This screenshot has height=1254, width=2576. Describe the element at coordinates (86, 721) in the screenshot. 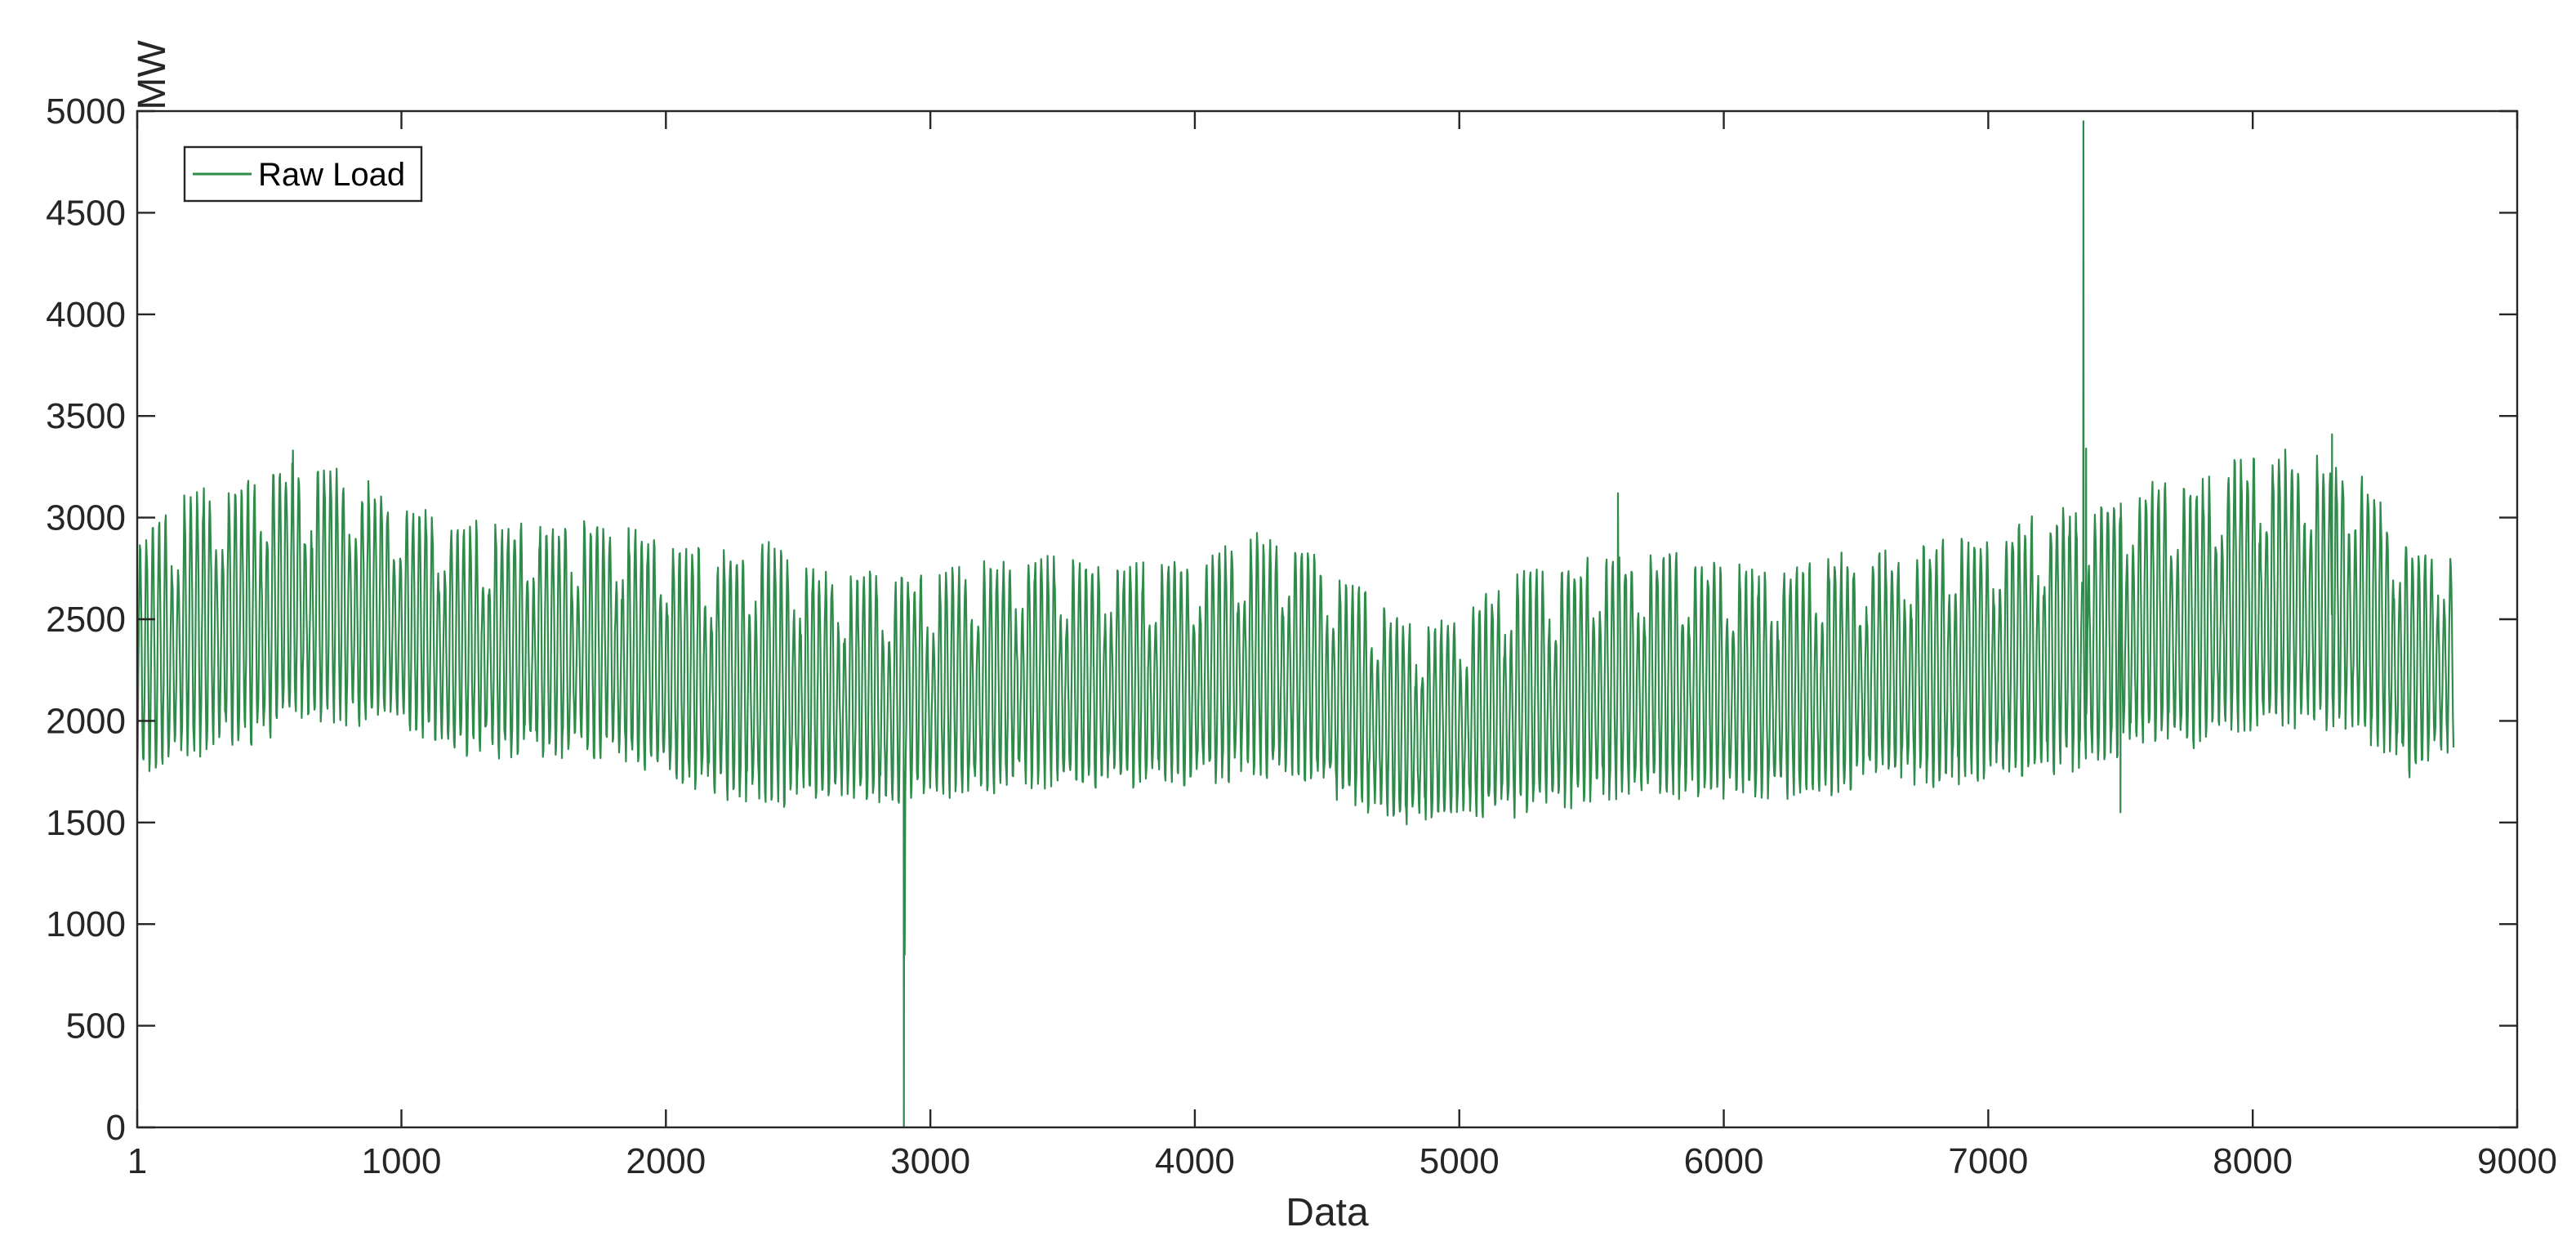

I see `y-tick-label: 2000` at that location.